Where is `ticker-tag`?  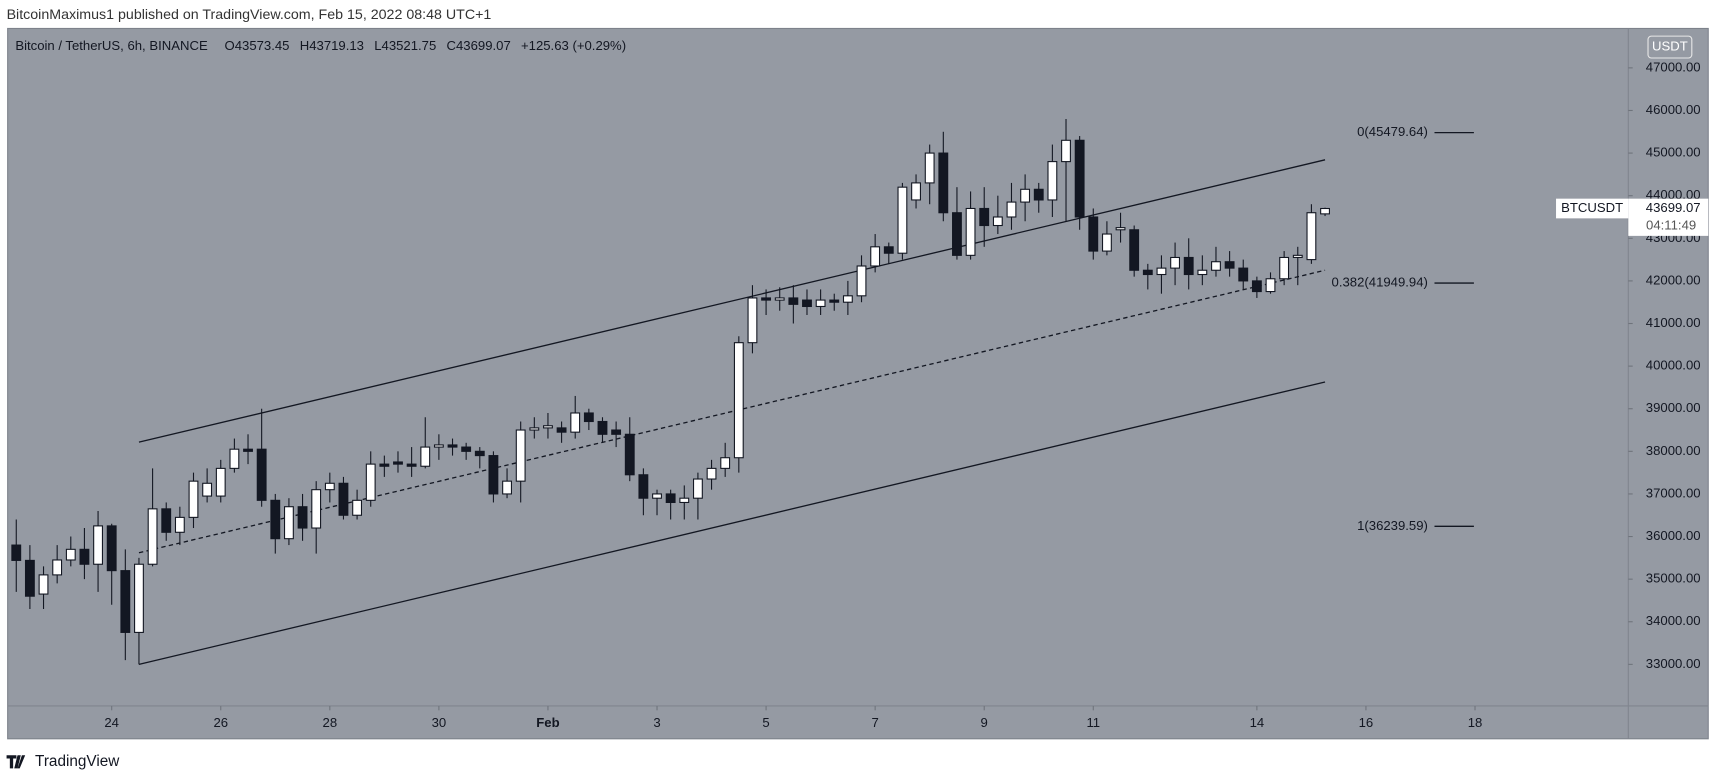 ticker-tag is located at coordinates (1592, 208).